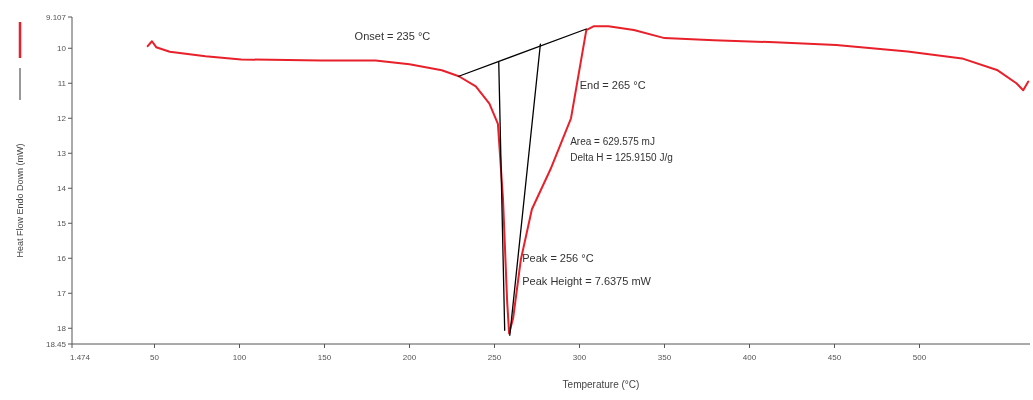  Describe the element at coordinates (621, 157) in the screenshot. I see `annotation: Delta H = 125.9150 J/g` at that location.